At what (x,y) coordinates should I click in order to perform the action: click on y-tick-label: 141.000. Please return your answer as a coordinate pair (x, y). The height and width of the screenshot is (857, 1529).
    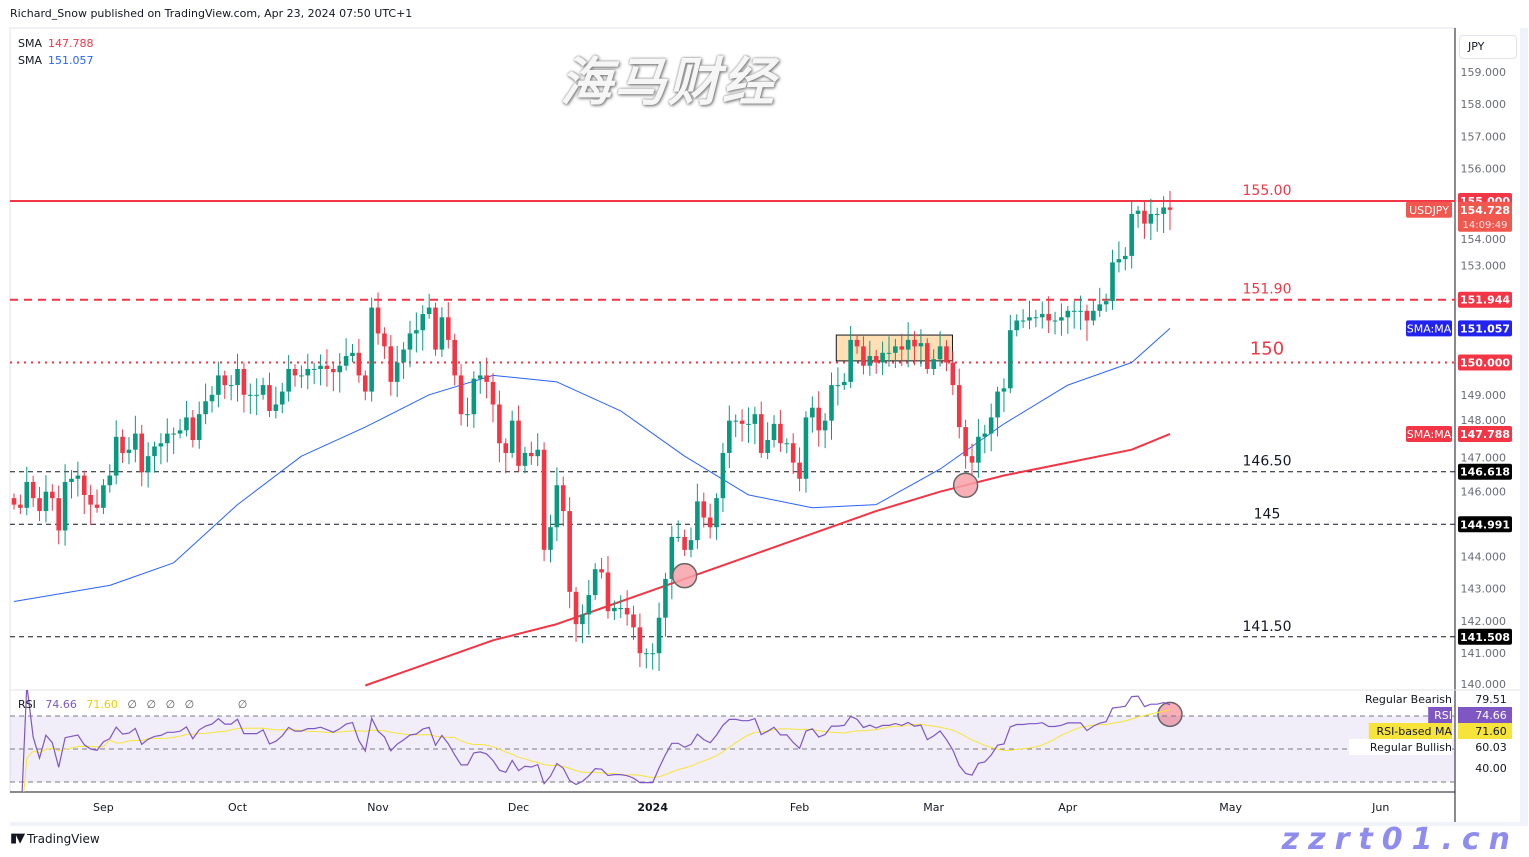
    Looking at the image, I should click on (1484, 653).